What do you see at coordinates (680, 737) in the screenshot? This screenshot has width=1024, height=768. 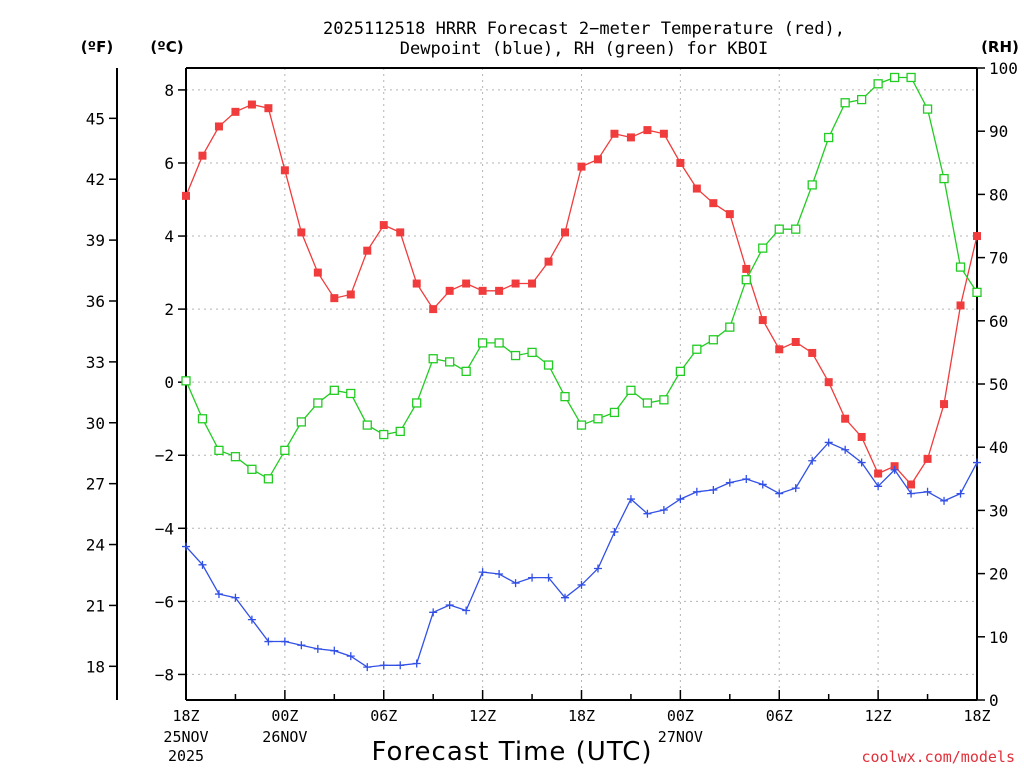 I see `date-tick-label: 27NOV` at bounding box center [680, 737].